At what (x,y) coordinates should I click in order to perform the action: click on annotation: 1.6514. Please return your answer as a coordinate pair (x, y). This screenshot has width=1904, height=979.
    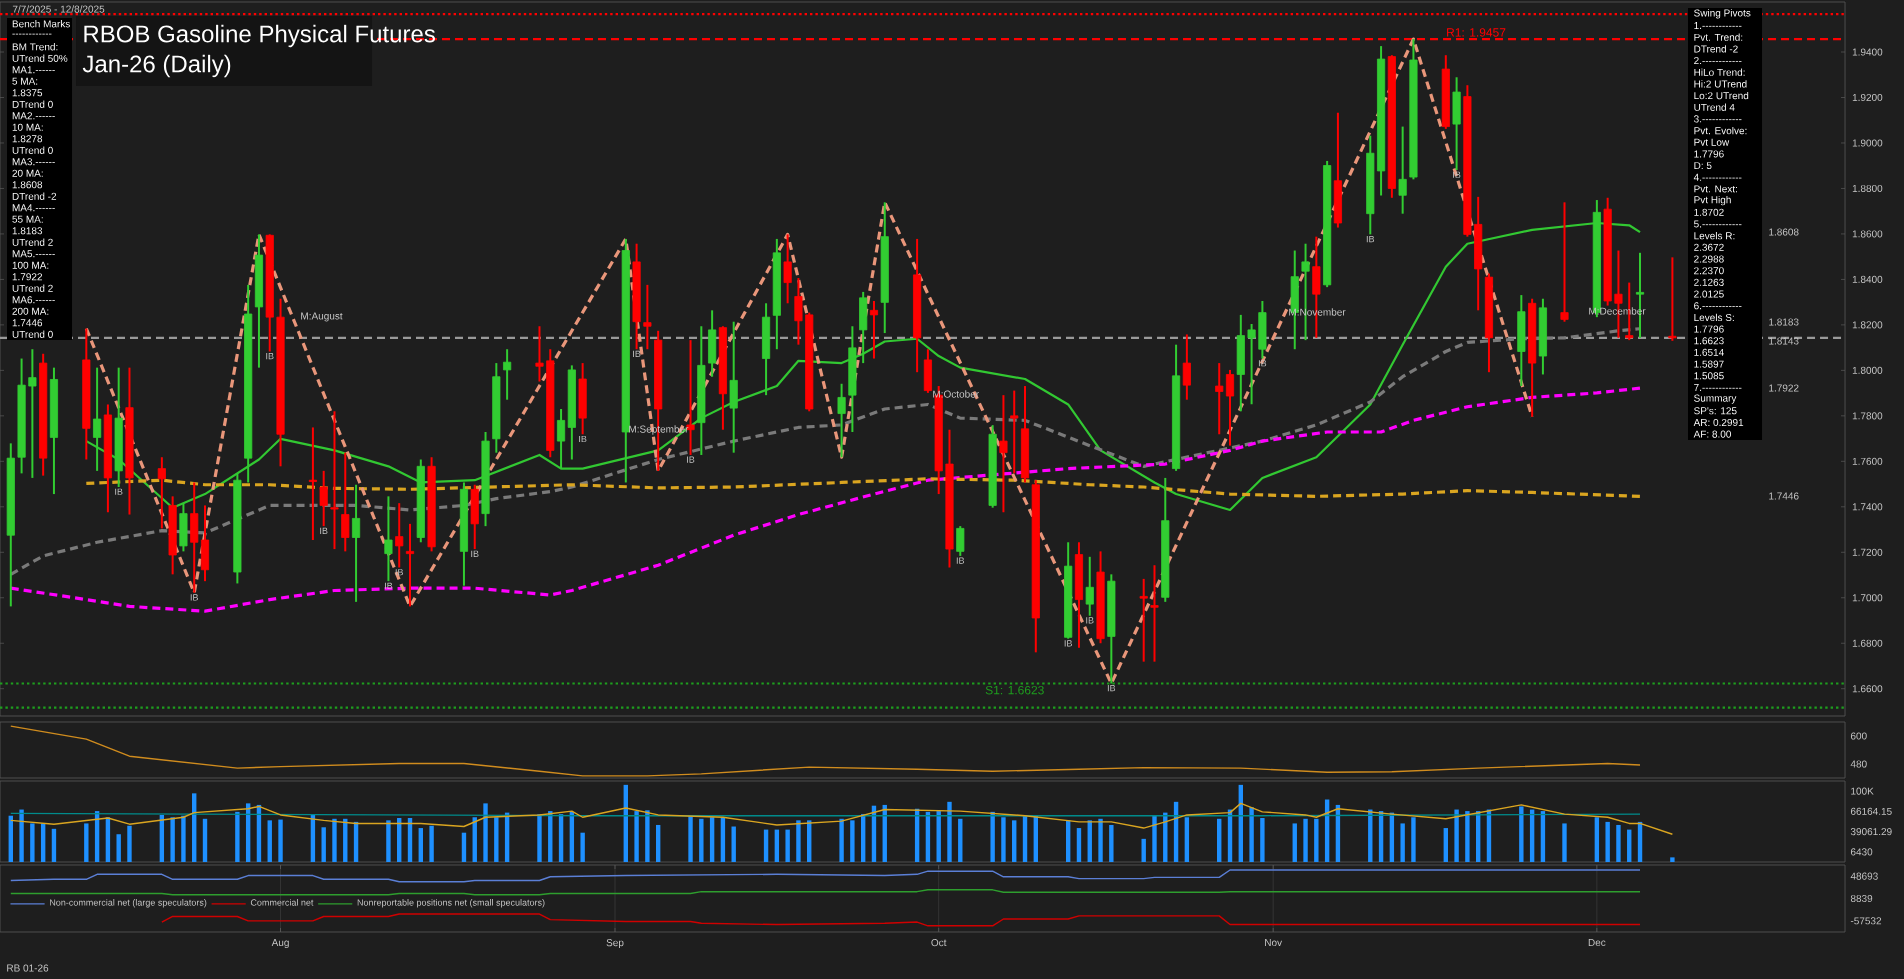
    Looking at the image, I should click on (1709, 352).